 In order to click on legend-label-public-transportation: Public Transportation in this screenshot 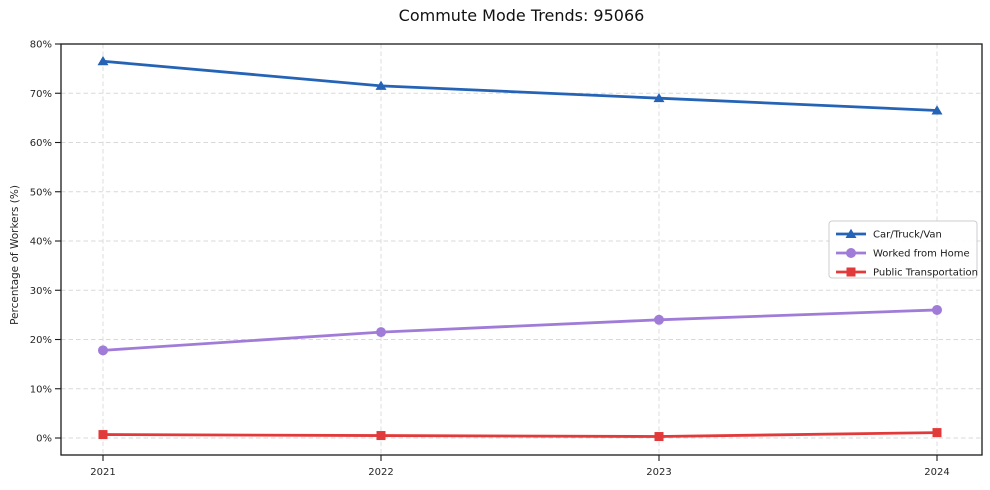, I will do `click(925, 273)`.